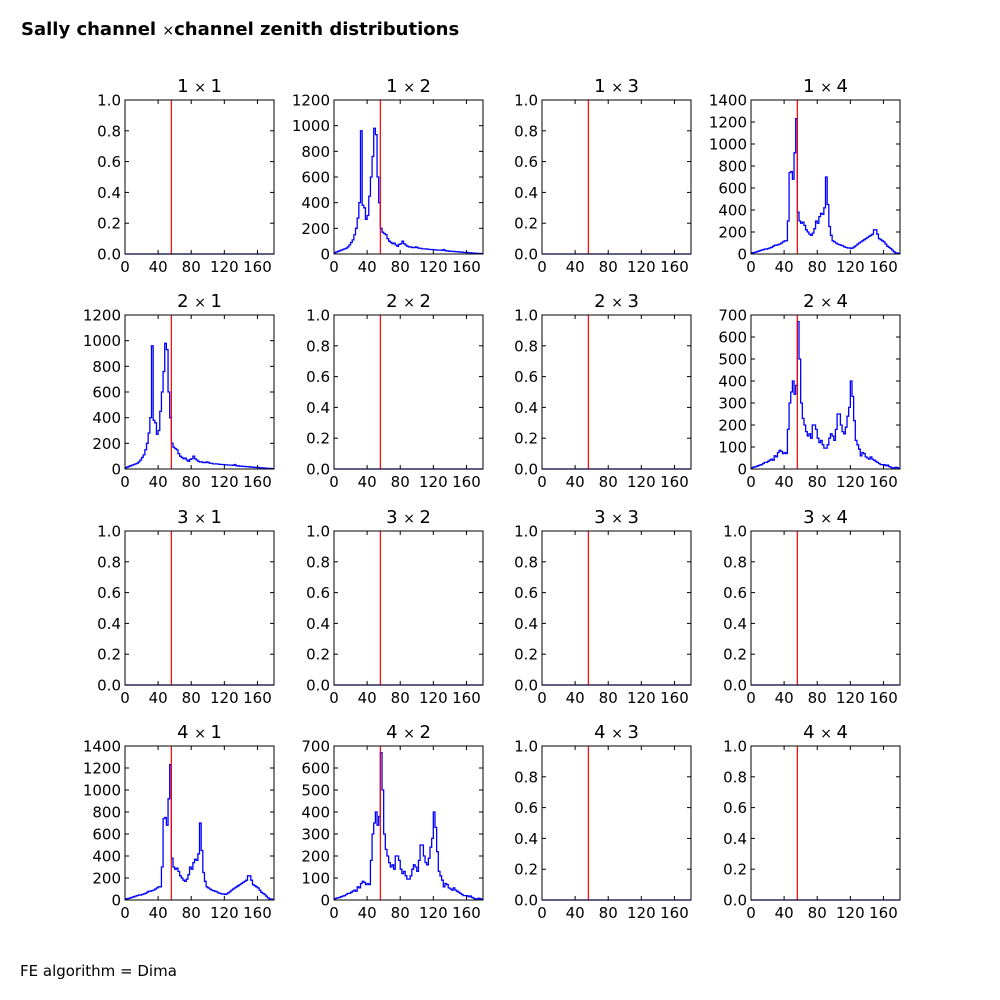 This screenshot has width=1000, height=1000. What do you see at coordinates (526, 377) in the screenshot?
I see `y-tick-label: 0.6` at bounding box center [526, 377].